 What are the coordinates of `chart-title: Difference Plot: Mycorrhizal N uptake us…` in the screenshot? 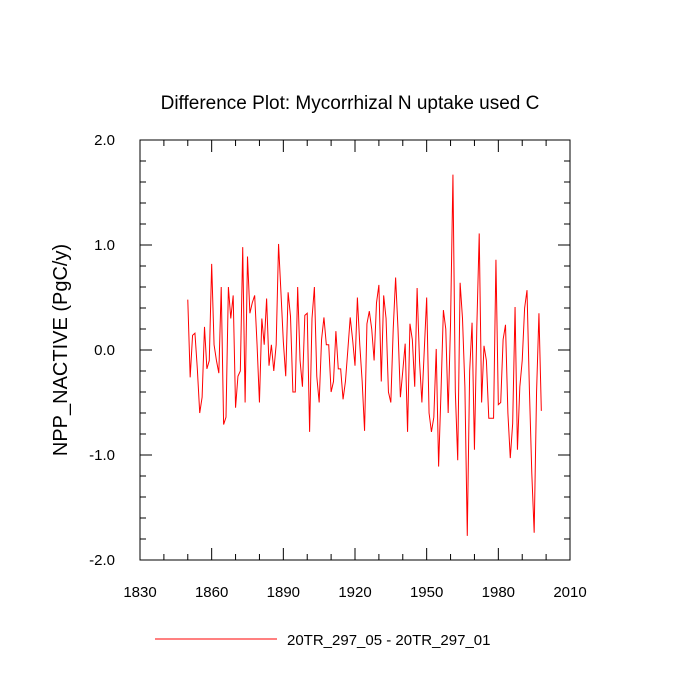 It's located at (350, 103).